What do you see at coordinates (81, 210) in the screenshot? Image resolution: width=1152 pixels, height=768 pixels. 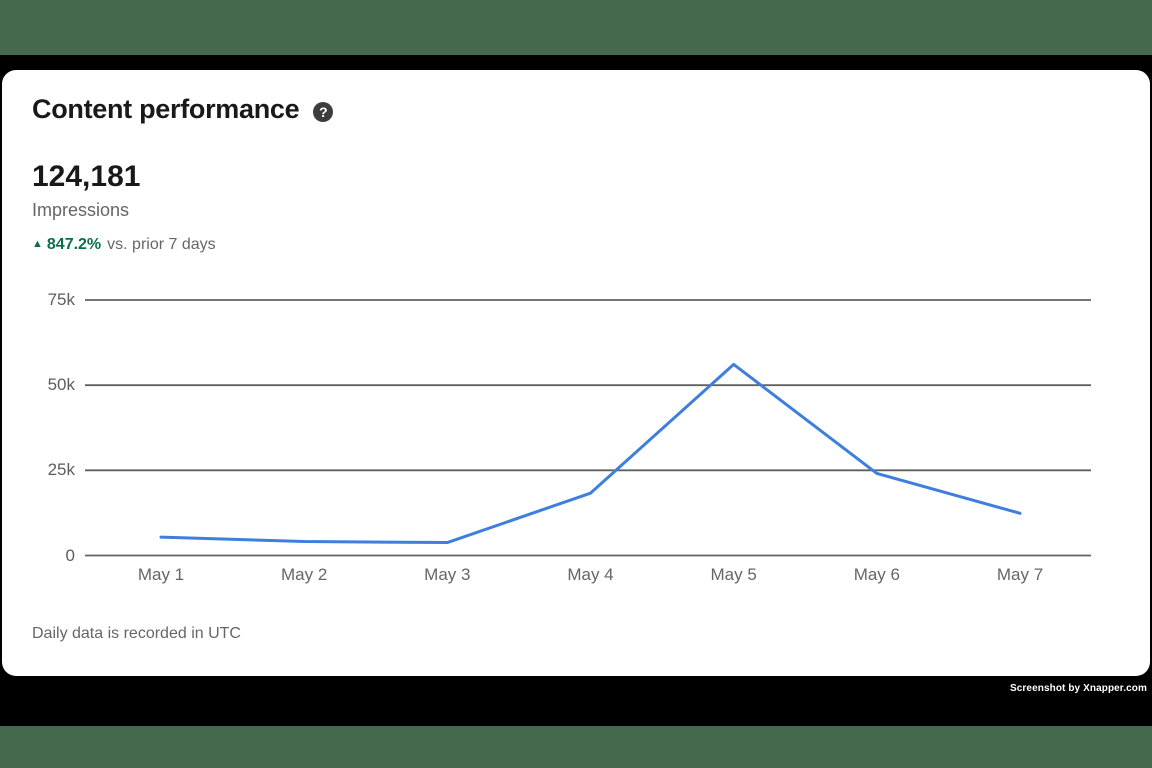 I see `impressions-metric-label: Impressions` at bounding box center [81, 210].